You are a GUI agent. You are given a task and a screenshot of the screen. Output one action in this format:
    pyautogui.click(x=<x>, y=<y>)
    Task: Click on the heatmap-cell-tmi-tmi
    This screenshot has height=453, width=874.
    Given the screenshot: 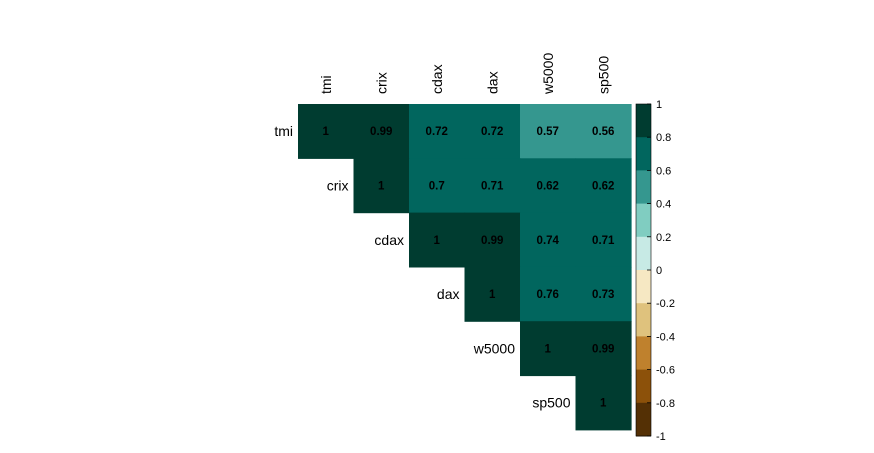 What is the action you would take?
    pyautogui.click(x=326, y=131)
    